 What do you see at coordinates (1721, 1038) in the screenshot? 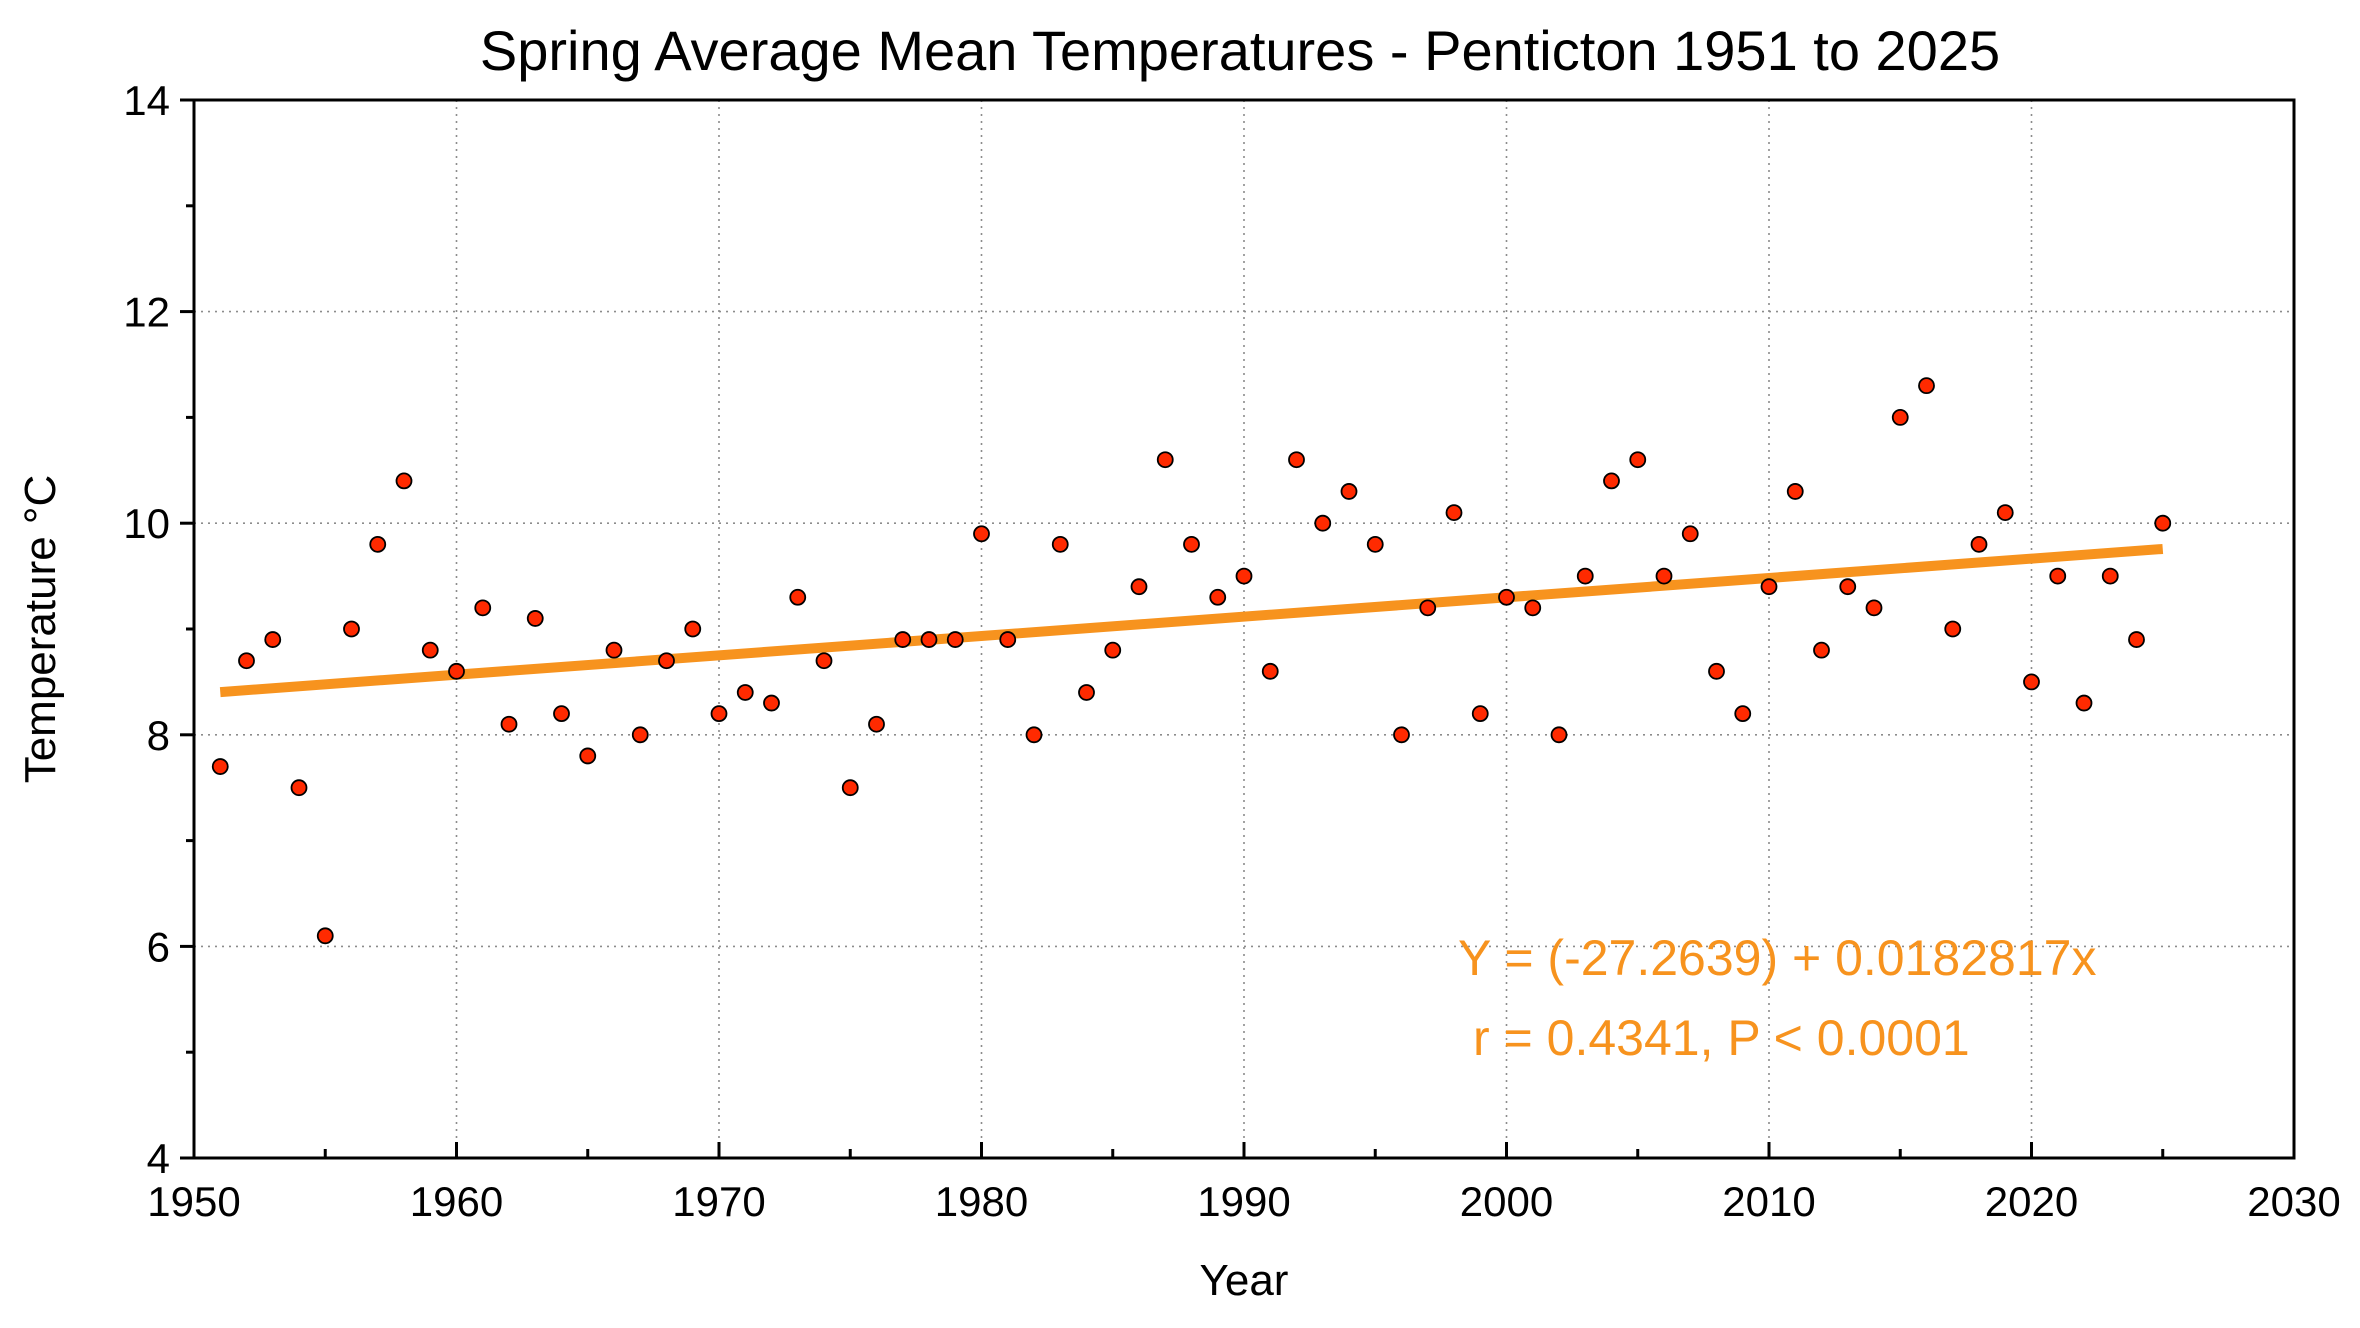
I see `regression-statistics: r = 0.4341, P < 0.0001` at bounding box center [1721, 1038].